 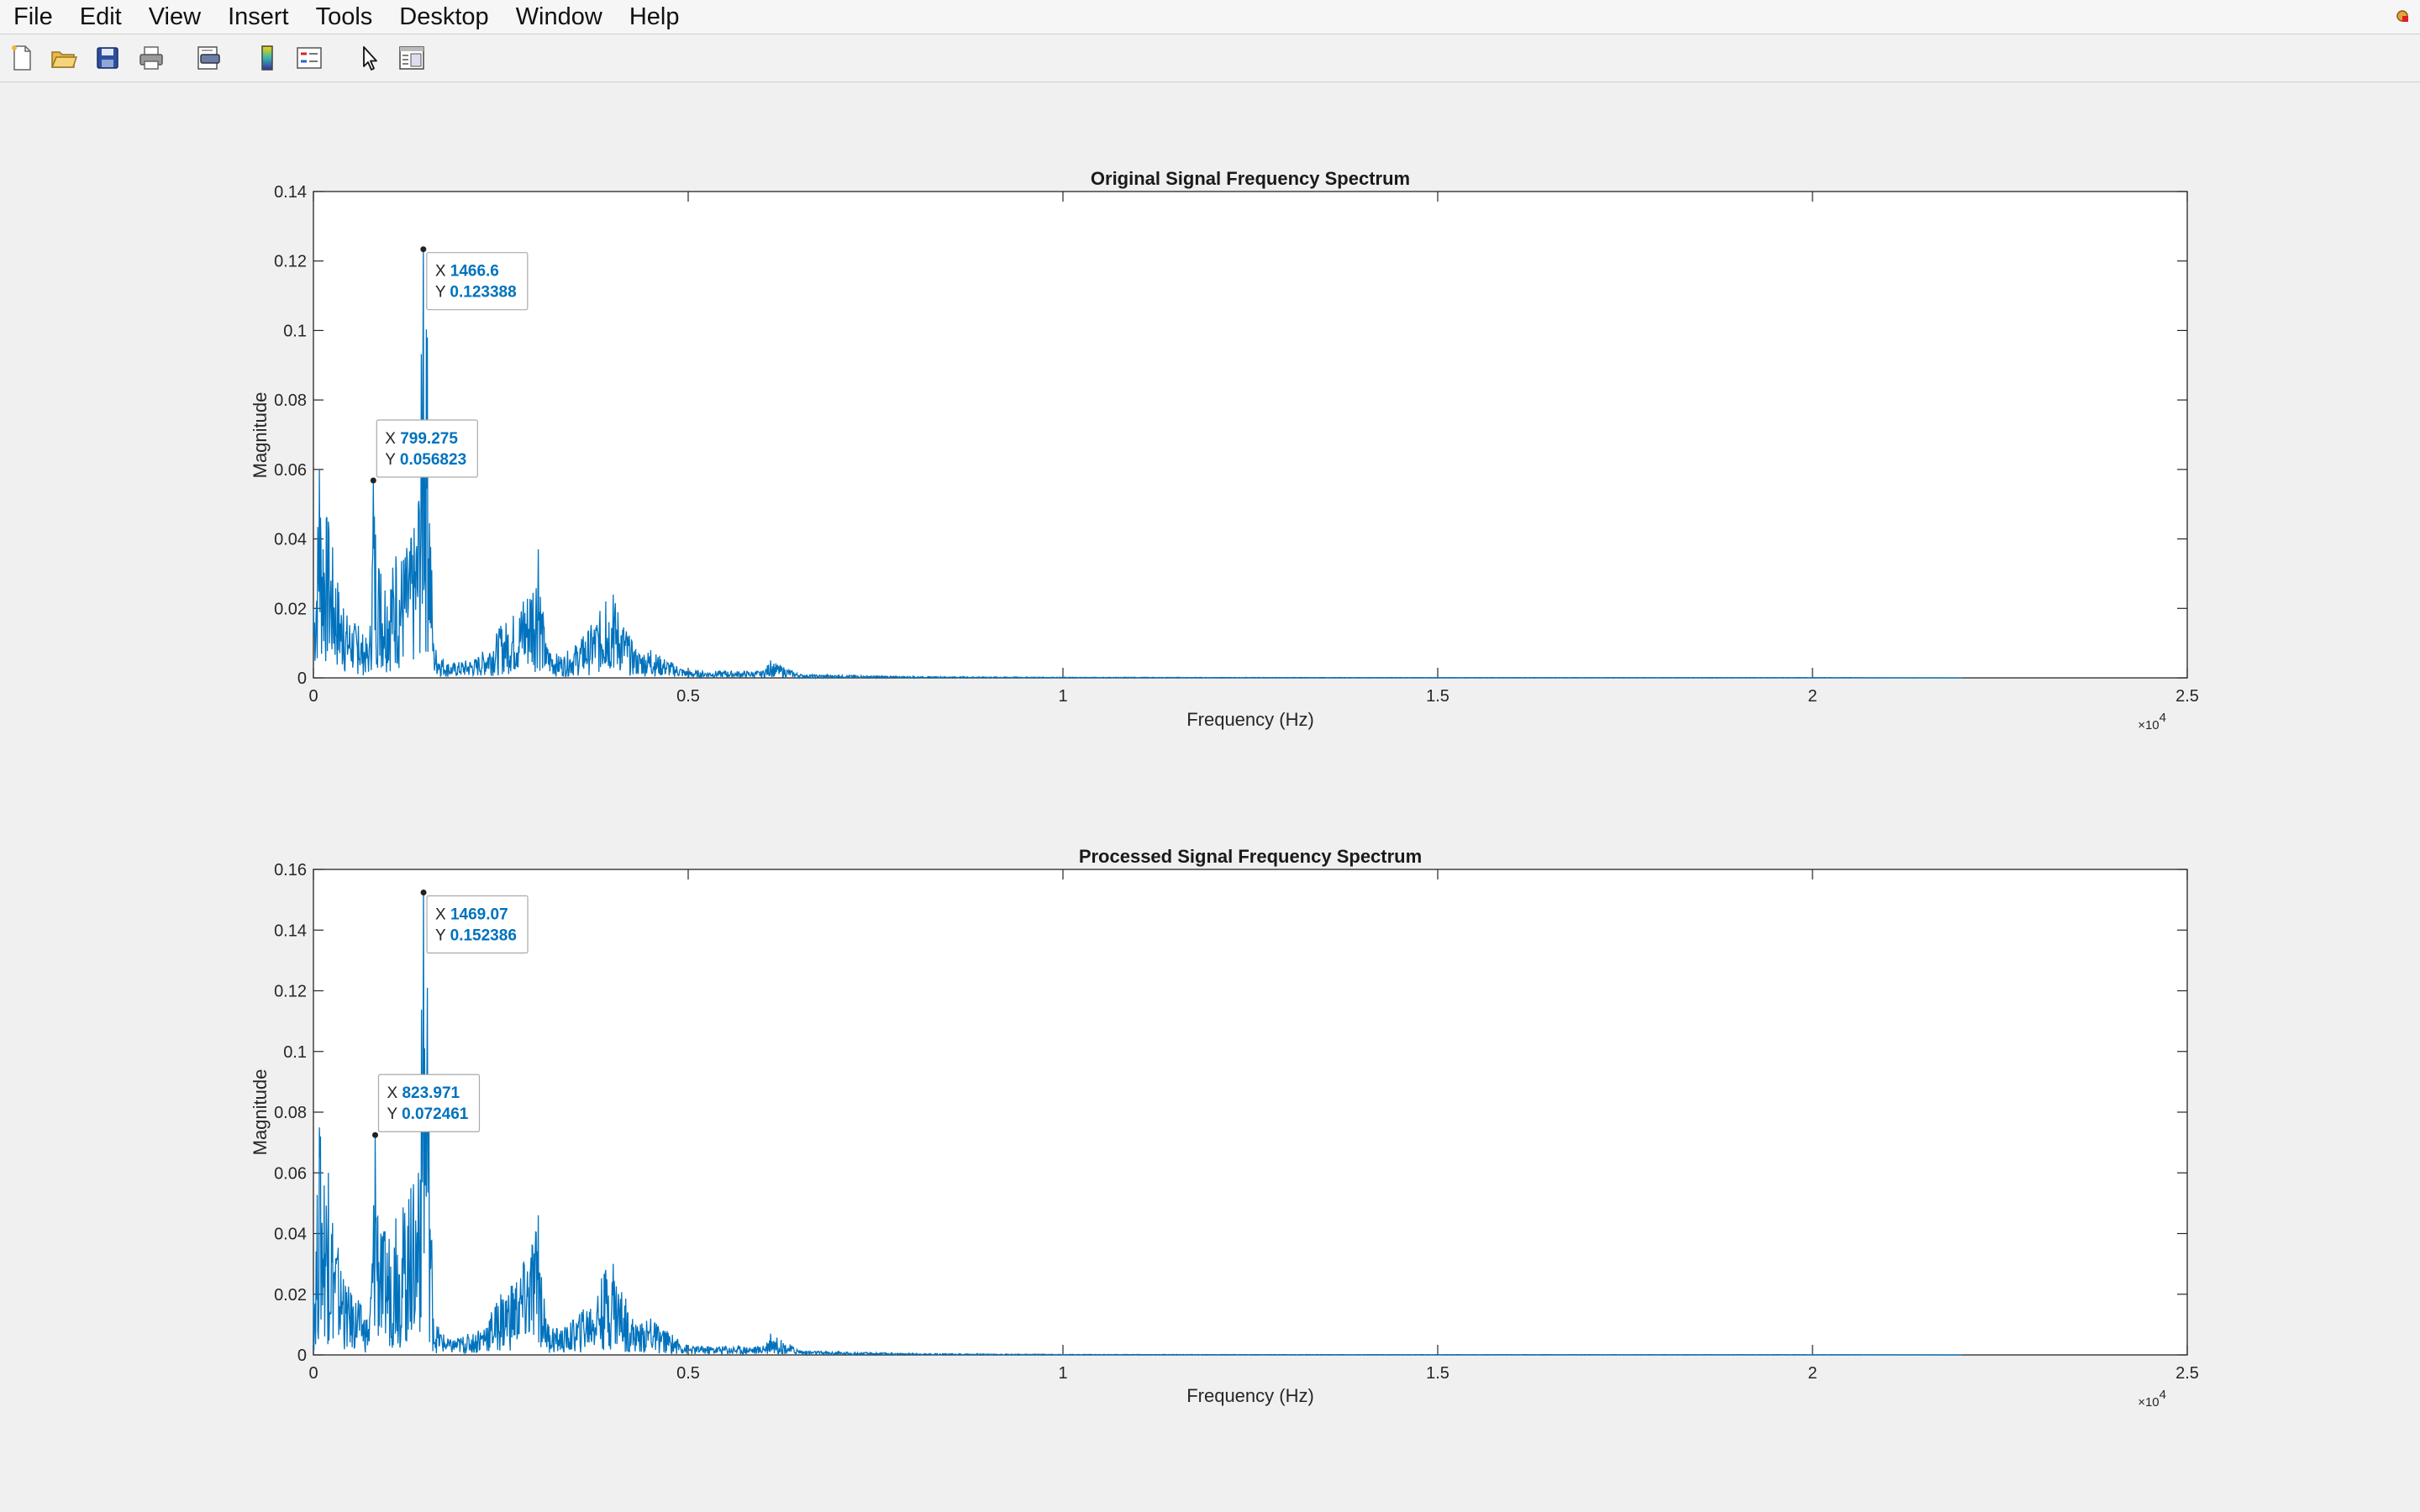 What do you see at coordinates (291, 870) in the screenshot?
I see `y-tick-label: 0.16` at bounding box center [291, 870].